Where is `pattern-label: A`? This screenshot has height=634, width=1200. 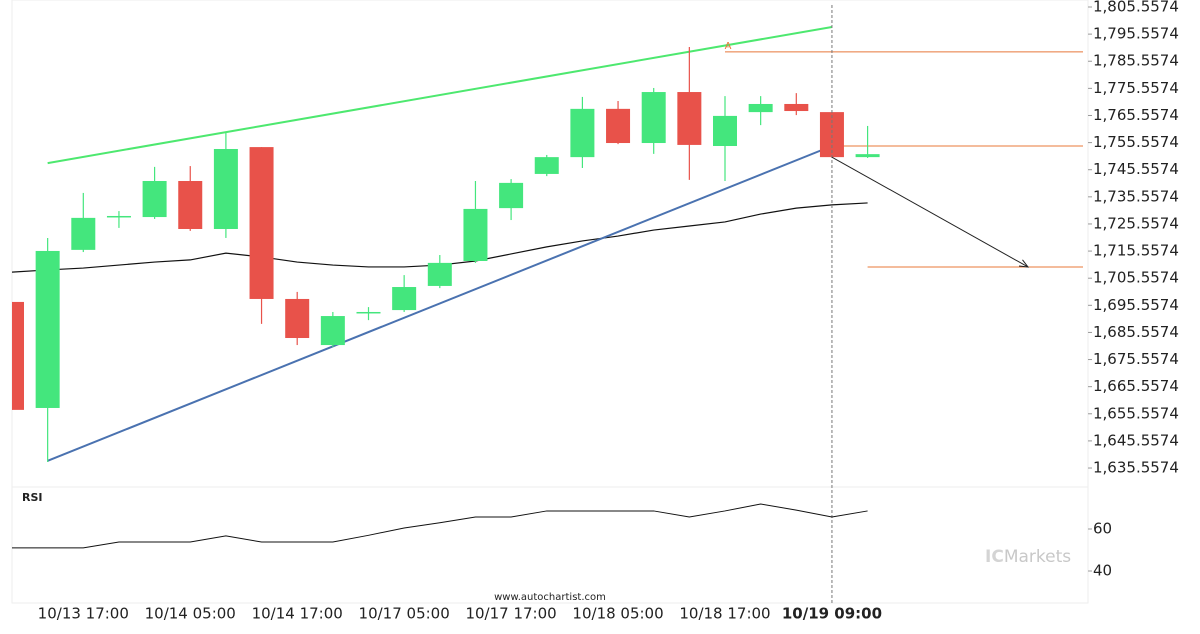 pattern-label: A is located at coordinates (728, 46).